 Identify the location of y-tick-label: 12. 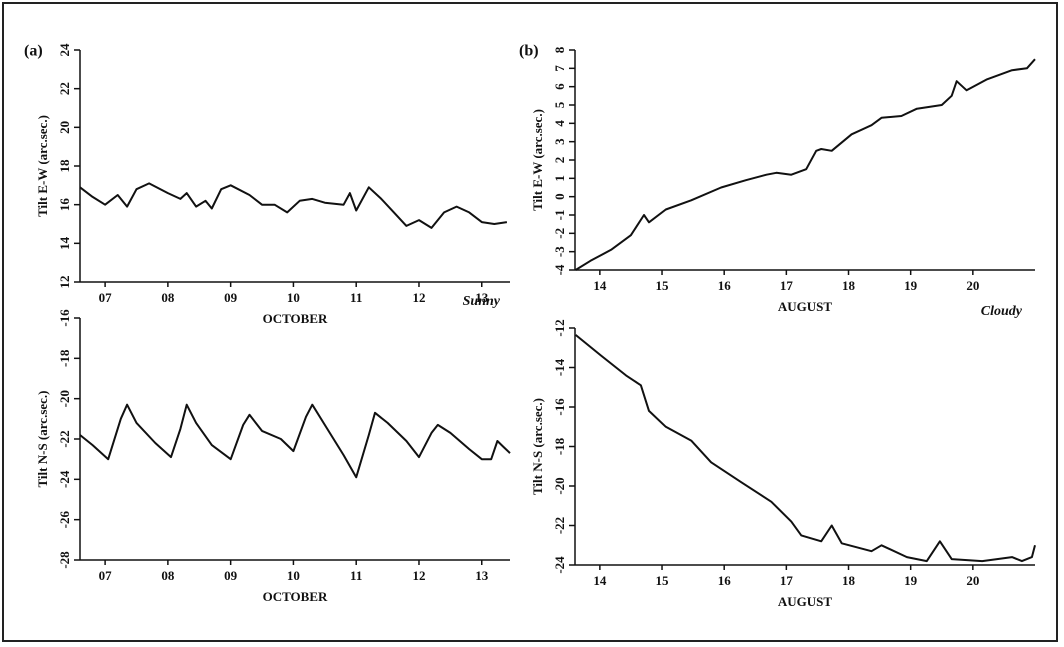
(64, 282).